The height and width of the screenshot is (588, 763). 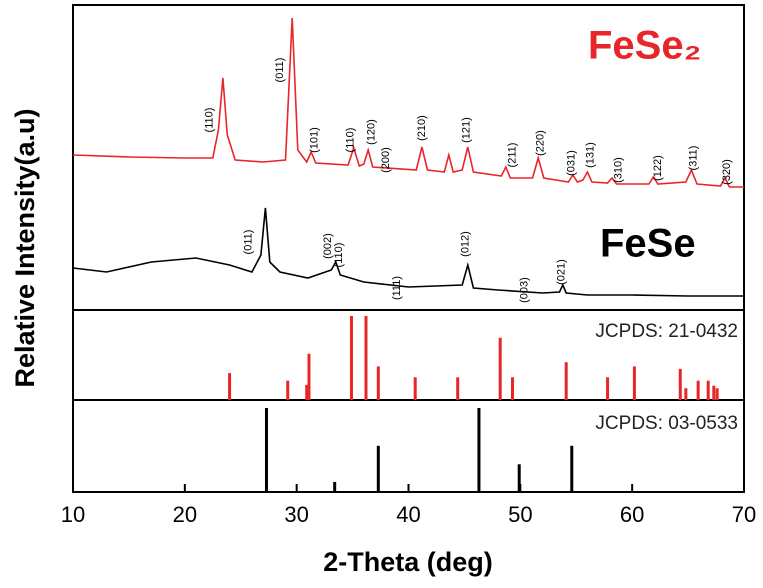 What do you see at coordinates (73, 514) in the screenshot?
I see `x-tick-label: 10` at bounding box center [73, 514].